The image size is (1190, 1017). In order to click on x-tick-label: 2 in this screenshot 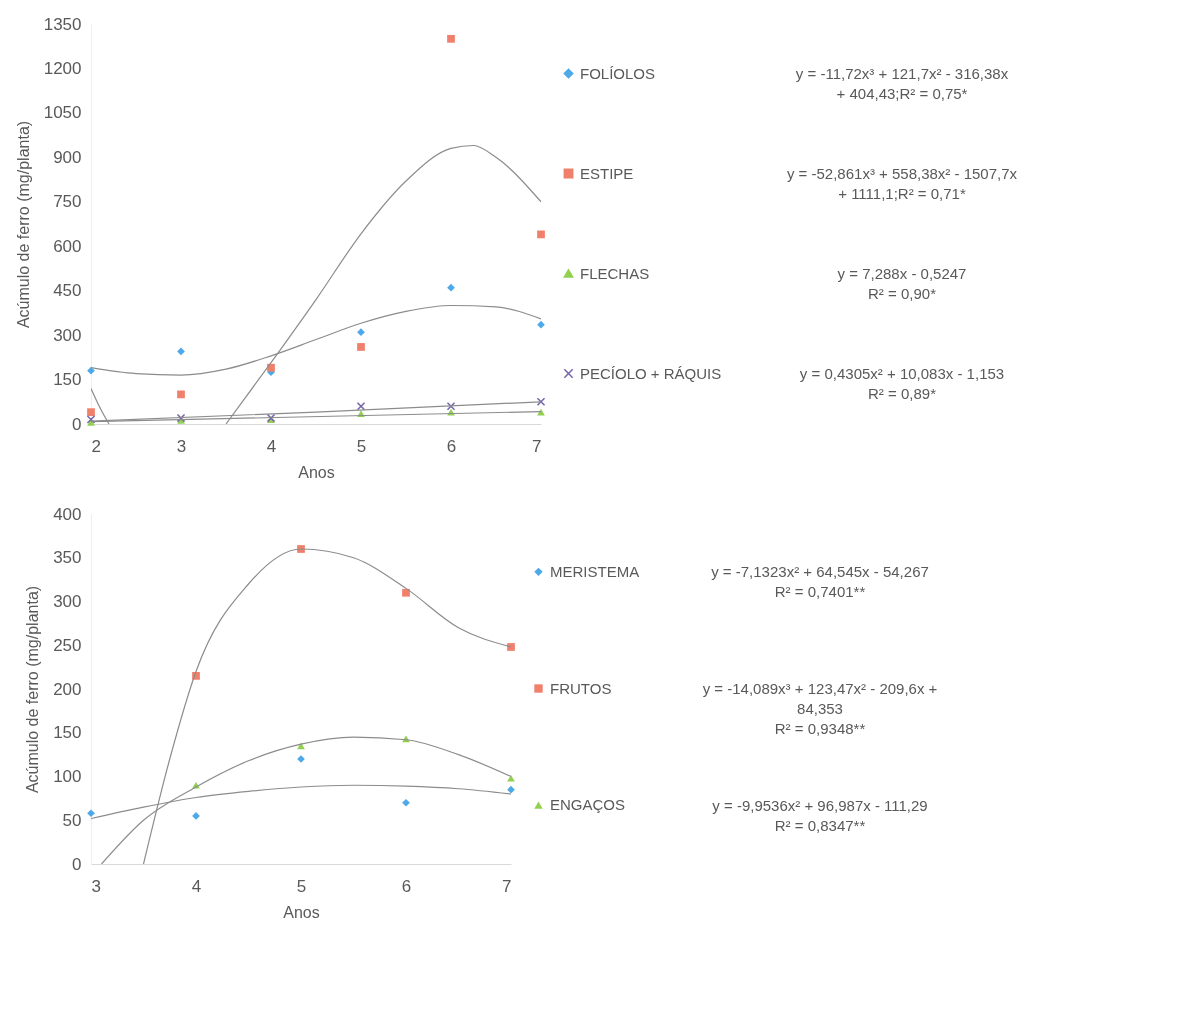, I will do `click(96, 446)`.